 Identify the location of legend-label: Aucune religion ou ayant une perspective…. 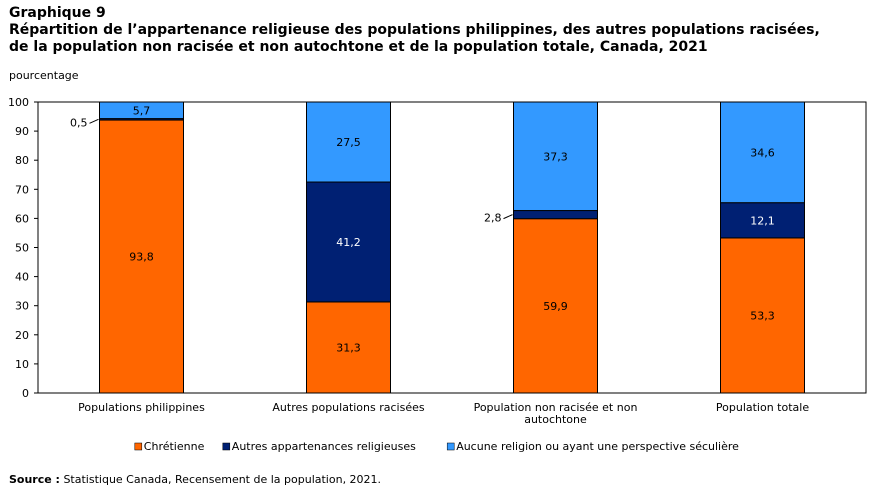
(597, 446).